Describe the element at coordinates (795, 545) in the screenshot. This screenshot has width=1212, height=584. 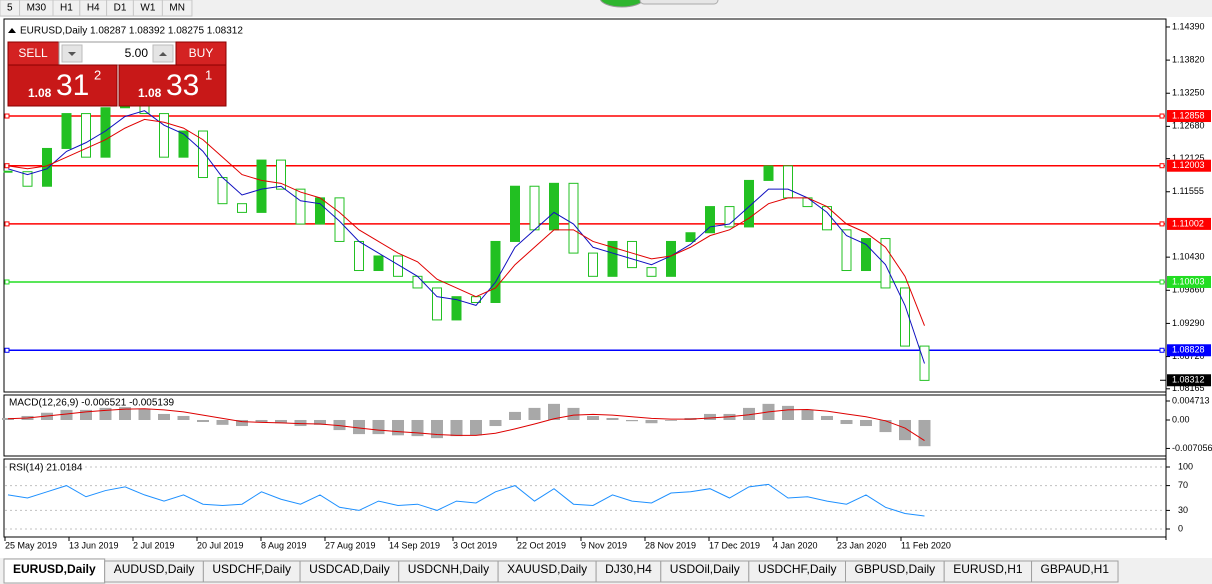
I see `x-tick-label: 4 Jan 2020` at that location.